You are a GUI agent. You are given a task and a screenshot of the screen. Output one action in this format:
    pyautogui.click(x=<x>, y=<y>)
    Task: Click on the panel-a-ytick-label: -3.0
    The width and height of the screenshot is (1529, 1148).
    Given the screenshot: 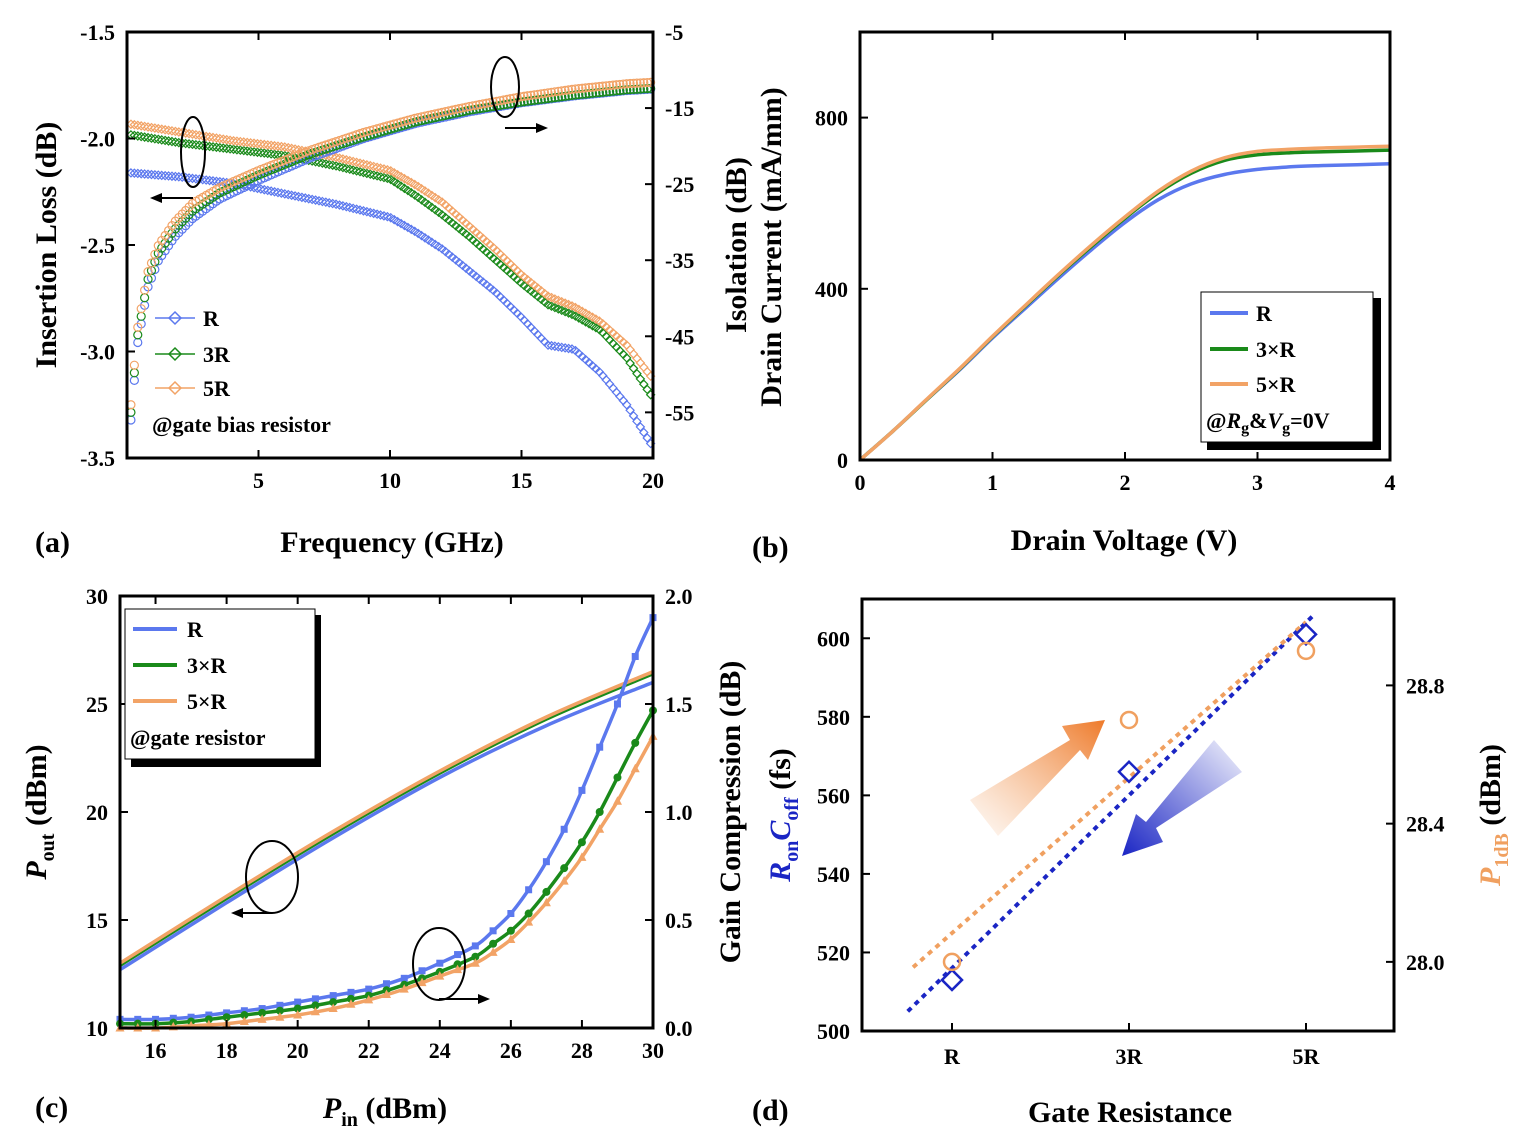 What is the action you would take?
    pyautogui.click(x=97, y=352)
    